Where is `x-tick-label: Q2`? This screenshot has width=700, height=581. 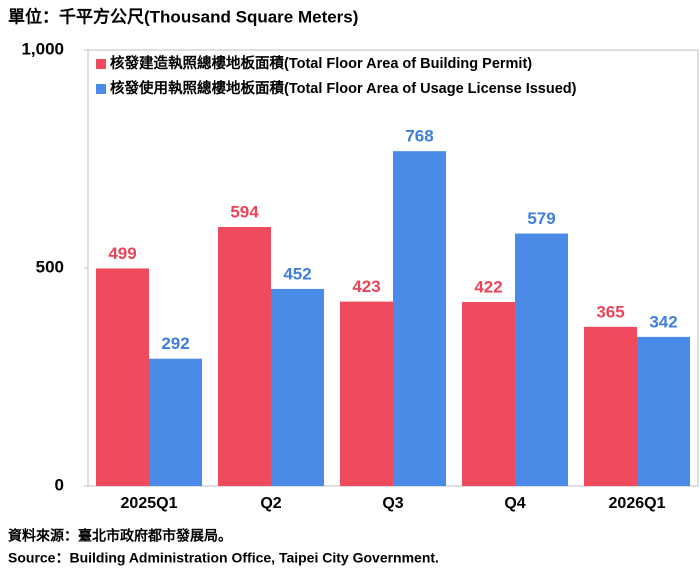 x-tick-label: Q2 is located at coordinates (270, 503).